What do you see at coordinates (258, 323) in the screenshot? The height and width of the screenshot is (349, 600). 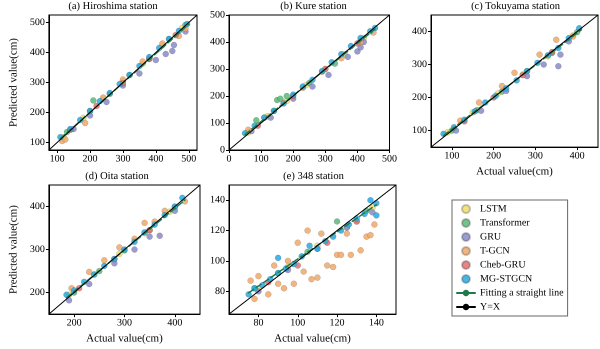 I see `x-tick-label: 80` at bounding box center [258, 323].